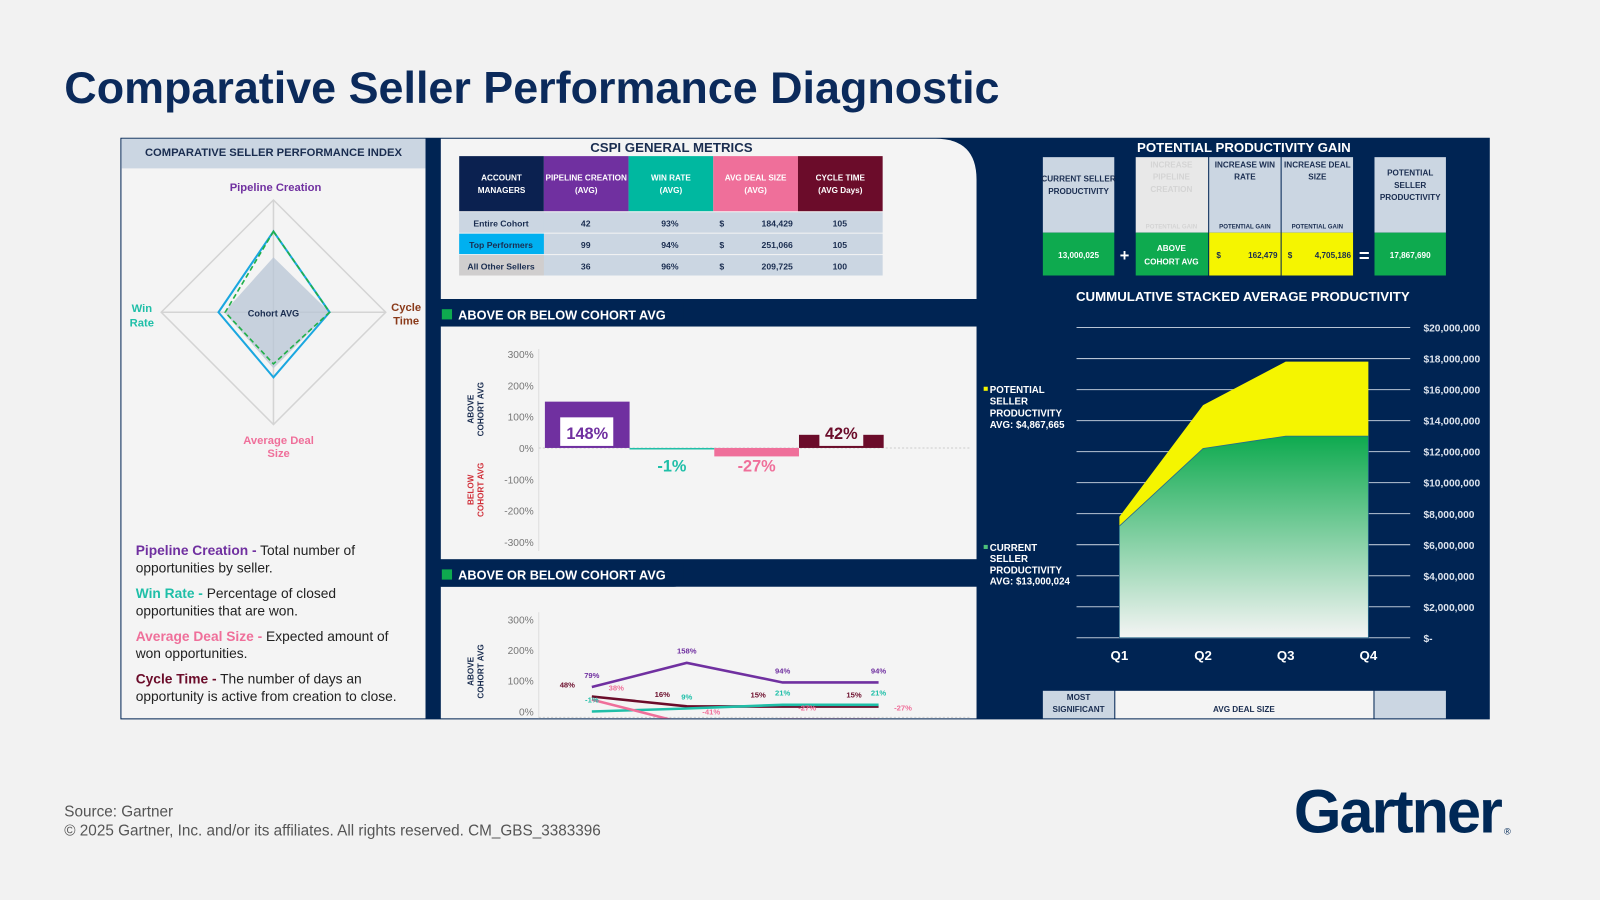  Describe the element at coordinates (1451, 484) in the screenshot. I see `y-tick-label: $10,000,000` at that location.